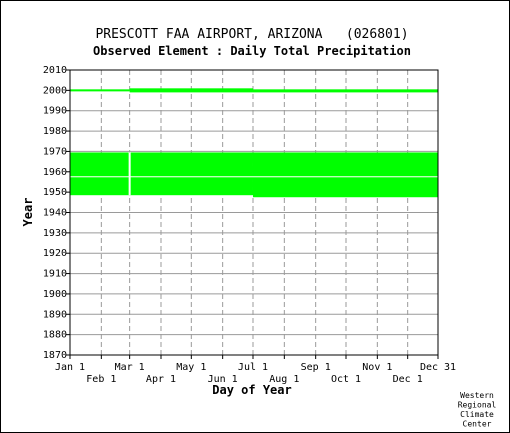  I want to click on x-tick-label: Jun 1, so click(223, 379).